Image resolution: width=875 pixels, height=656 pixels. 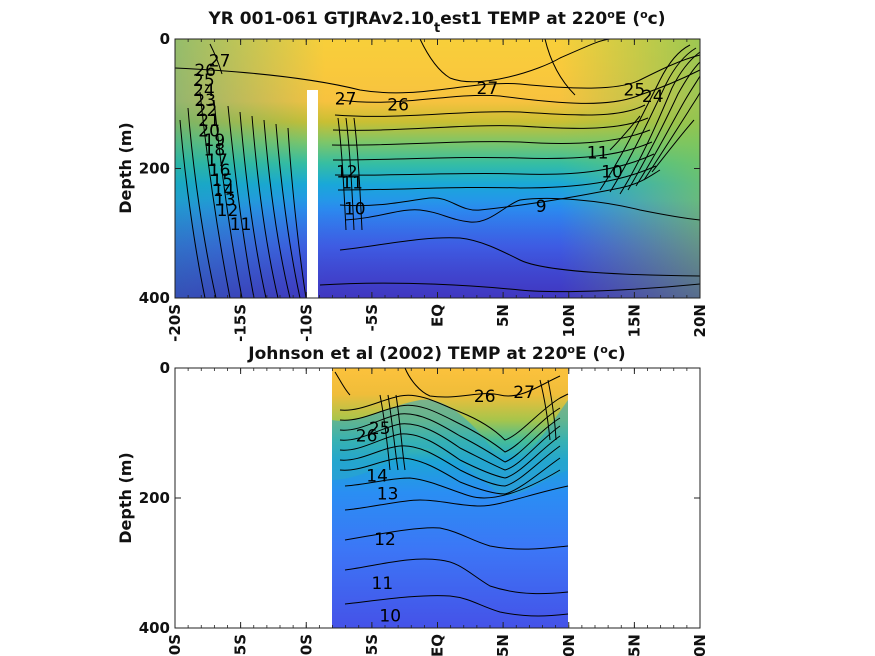 I want to click on top-contour-label: 15, so click(x=222, y=181).